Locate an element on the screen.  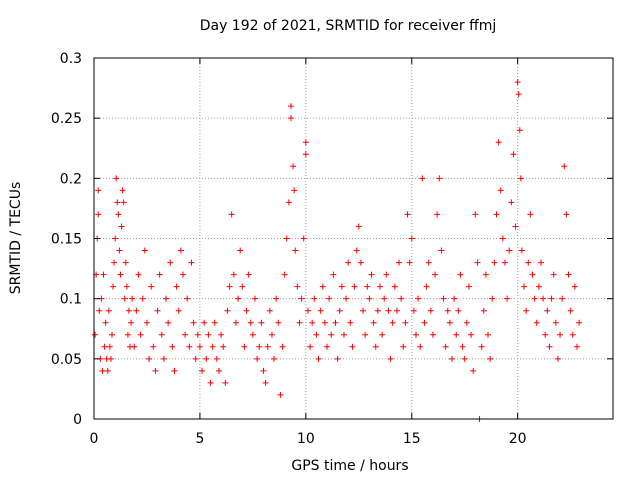
y-tick-label: 0.05 is located at coordinates (66, 360).